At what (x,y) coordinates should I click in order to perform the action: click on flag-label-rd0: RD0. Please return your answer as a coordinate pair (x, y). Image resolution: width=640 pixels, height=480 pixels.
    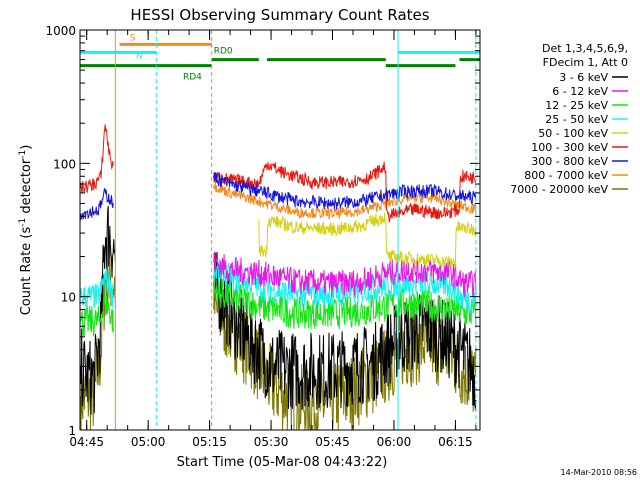
    Looking at the image, I should click on (223, 52).